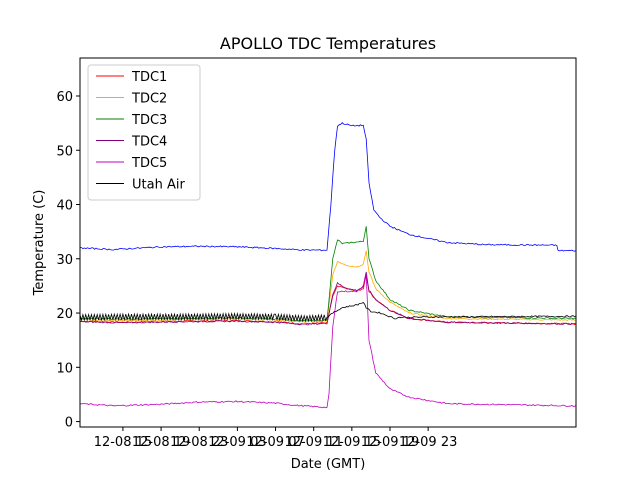  Describe the element at coordinates (428, 442) in the screenshot. I see `x-tick-label: 12-09 23` at that location.